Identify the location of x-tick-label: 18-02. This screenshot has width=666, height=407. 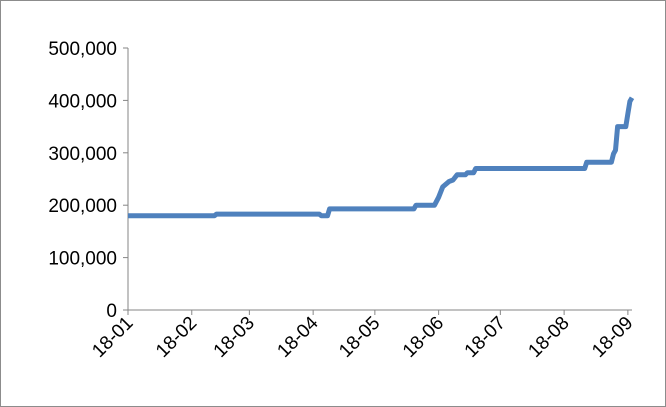
(176, 337).